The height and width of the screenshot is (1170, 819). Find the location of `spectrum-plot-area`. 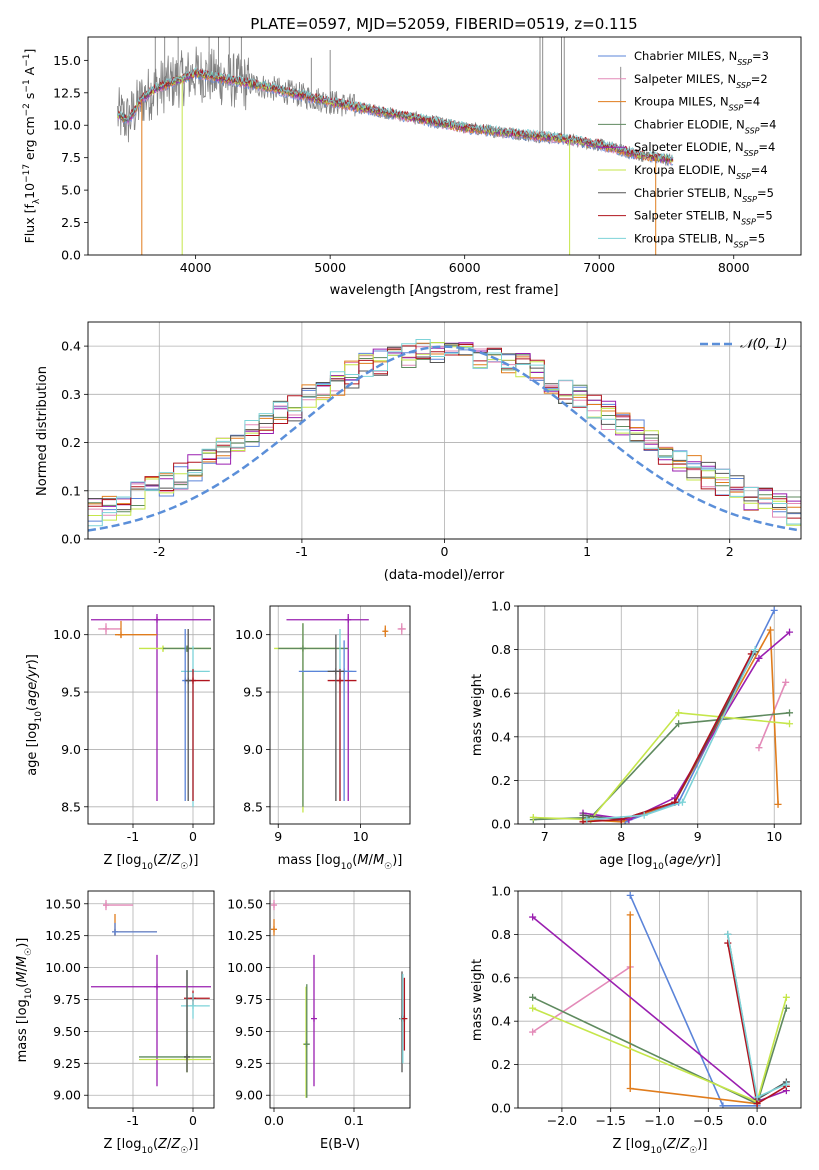

spectrum-plot-area is located at coordinates (395, 146).